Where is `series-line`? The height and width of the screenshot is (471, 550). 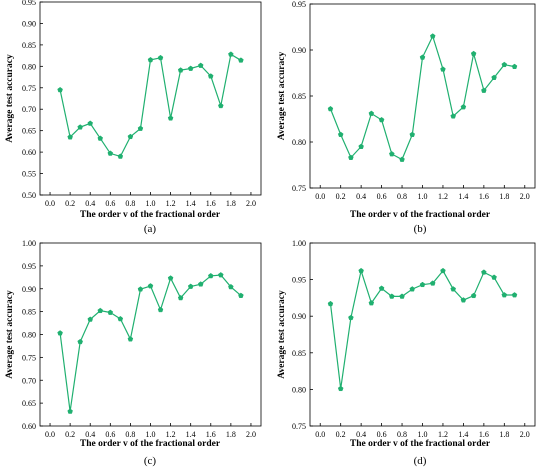 series-line is located at coordinates (150, 343).